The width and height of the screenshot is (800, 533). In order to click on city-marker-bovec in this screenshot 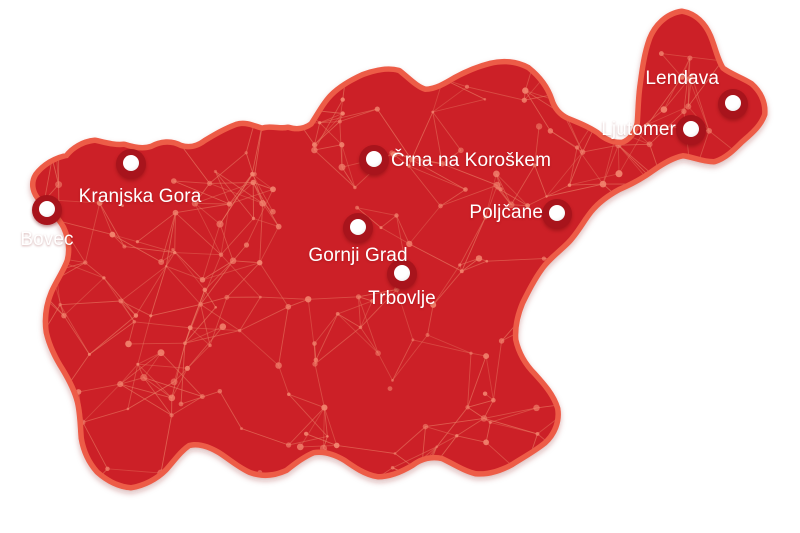, I will do `click(47, 210)`.